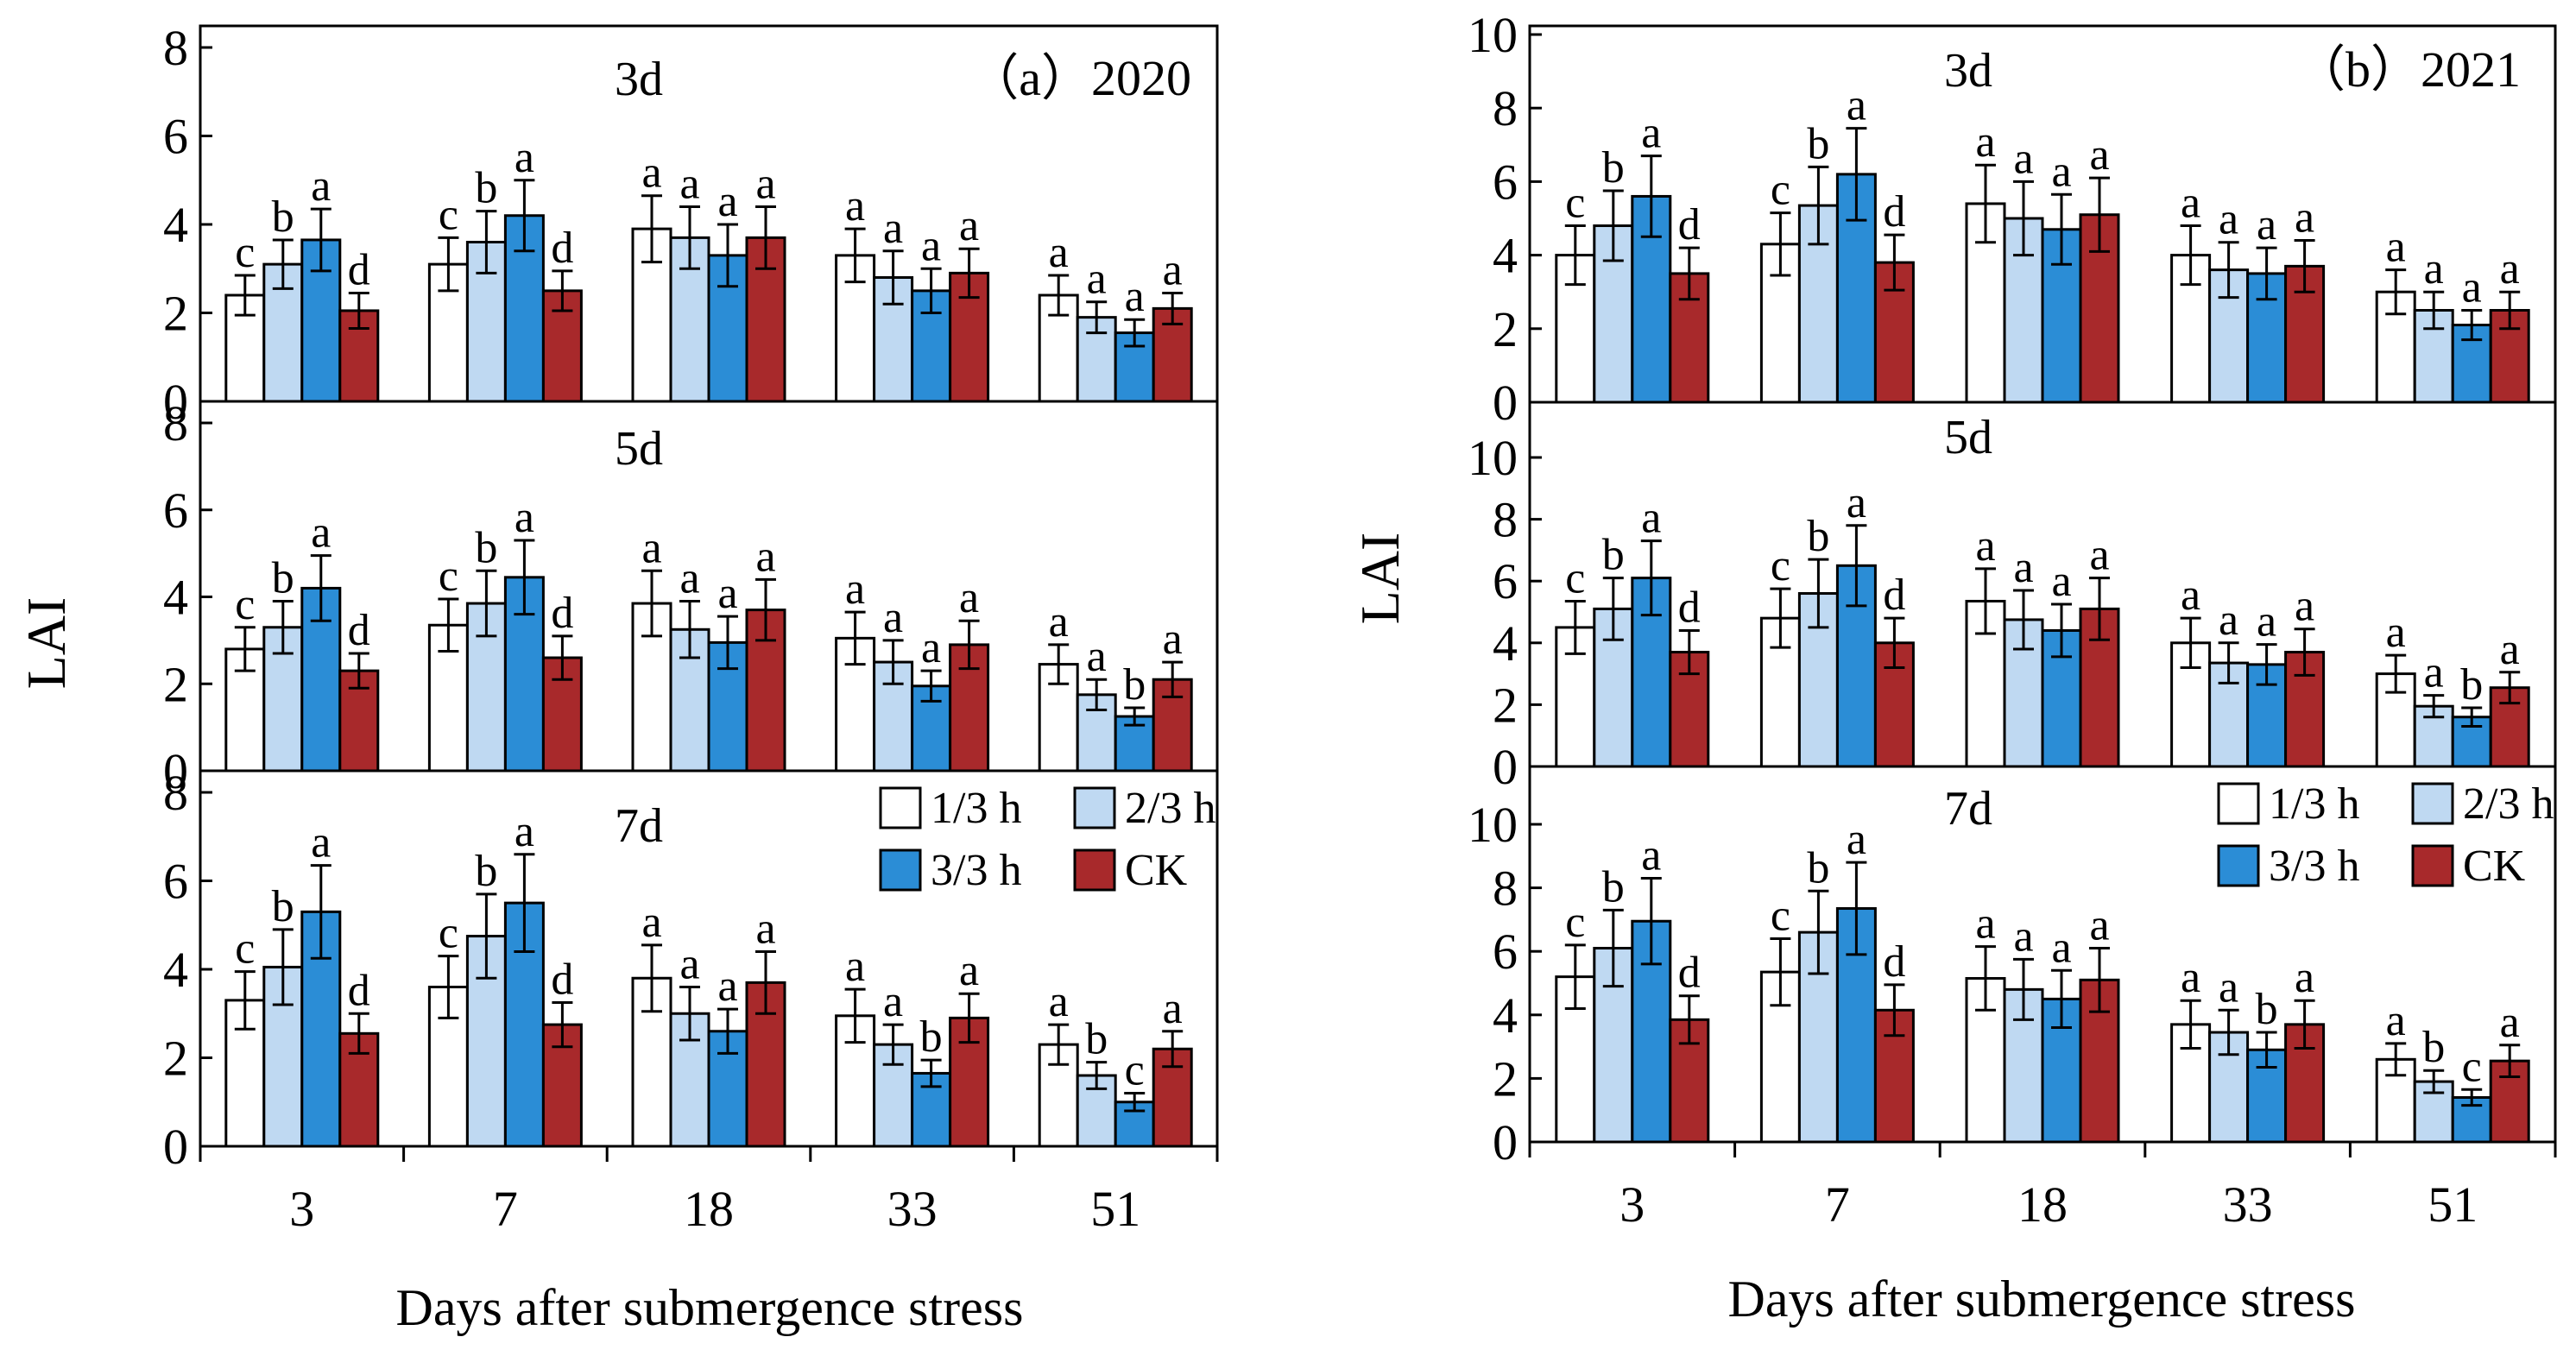  What do you see at coordinates (976, 870) in the screenshot?
I see `legend-label: 3/3 h` at bounding box center [976, 870].